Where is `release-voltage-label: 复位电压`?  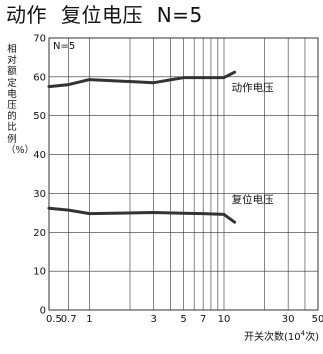
release-voltage-label: 复位电压 is located at coordinates (253, 199).